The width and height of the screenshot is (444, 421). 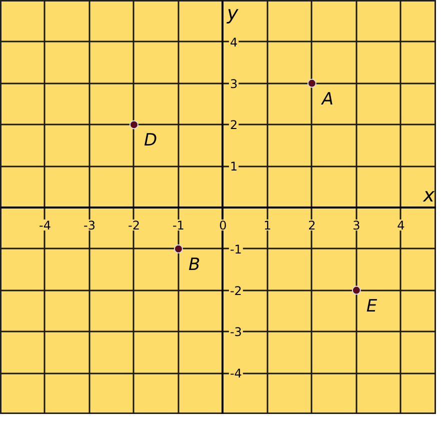 I want to click on x-tick-label: 4, so click(x=401, y=225).